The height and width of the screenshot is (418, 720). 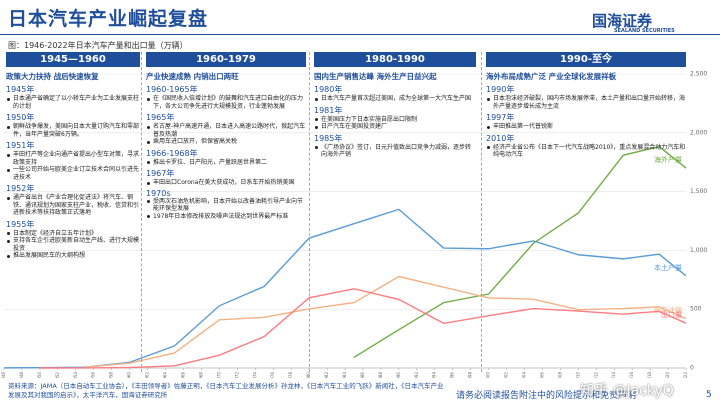 I want to click on x-tick-label: 1972, so click(x=236, y=377).